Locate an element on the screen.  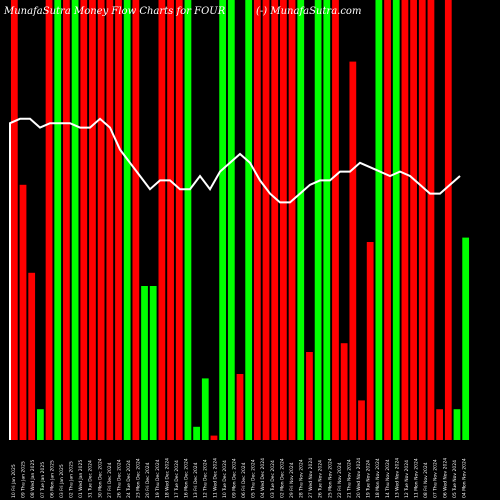
x-tick-label-7: 01 Wed Jan 2025 is located at coordinates (81, 479).